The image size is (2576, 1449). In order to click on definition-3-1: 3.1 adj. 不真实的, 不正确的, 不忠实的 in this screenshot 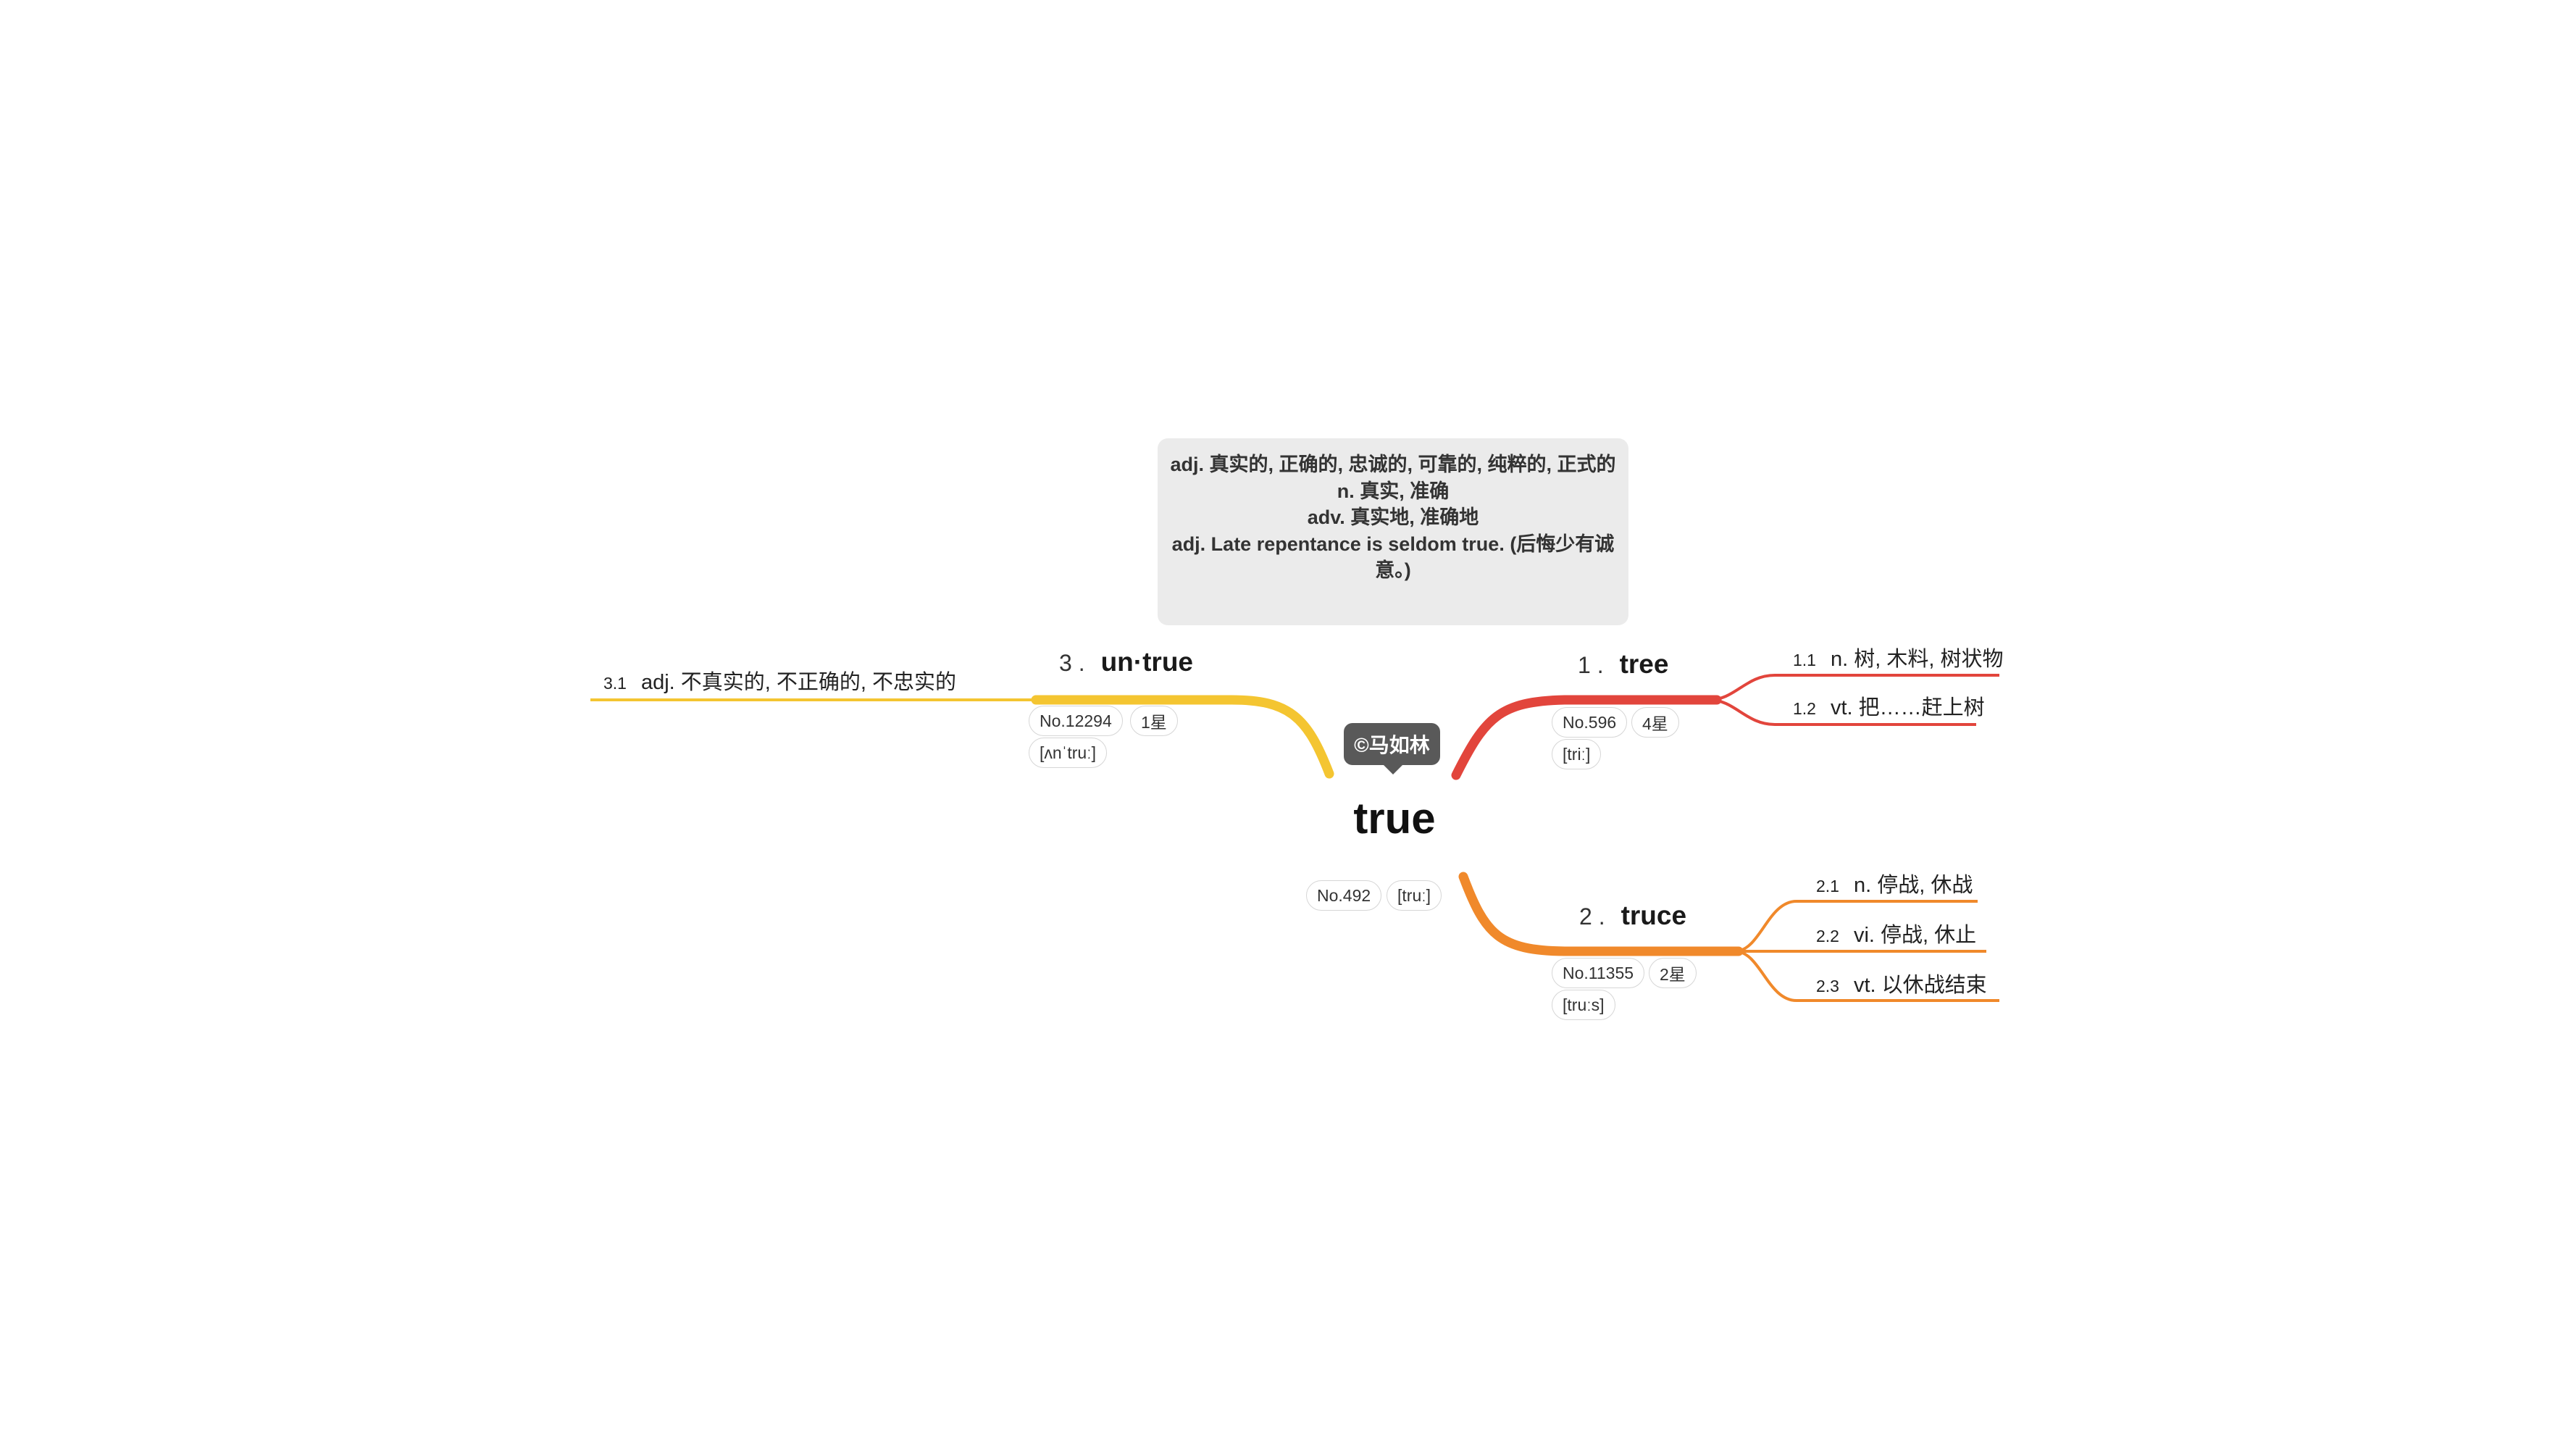, I will do `click(779, 680)`.